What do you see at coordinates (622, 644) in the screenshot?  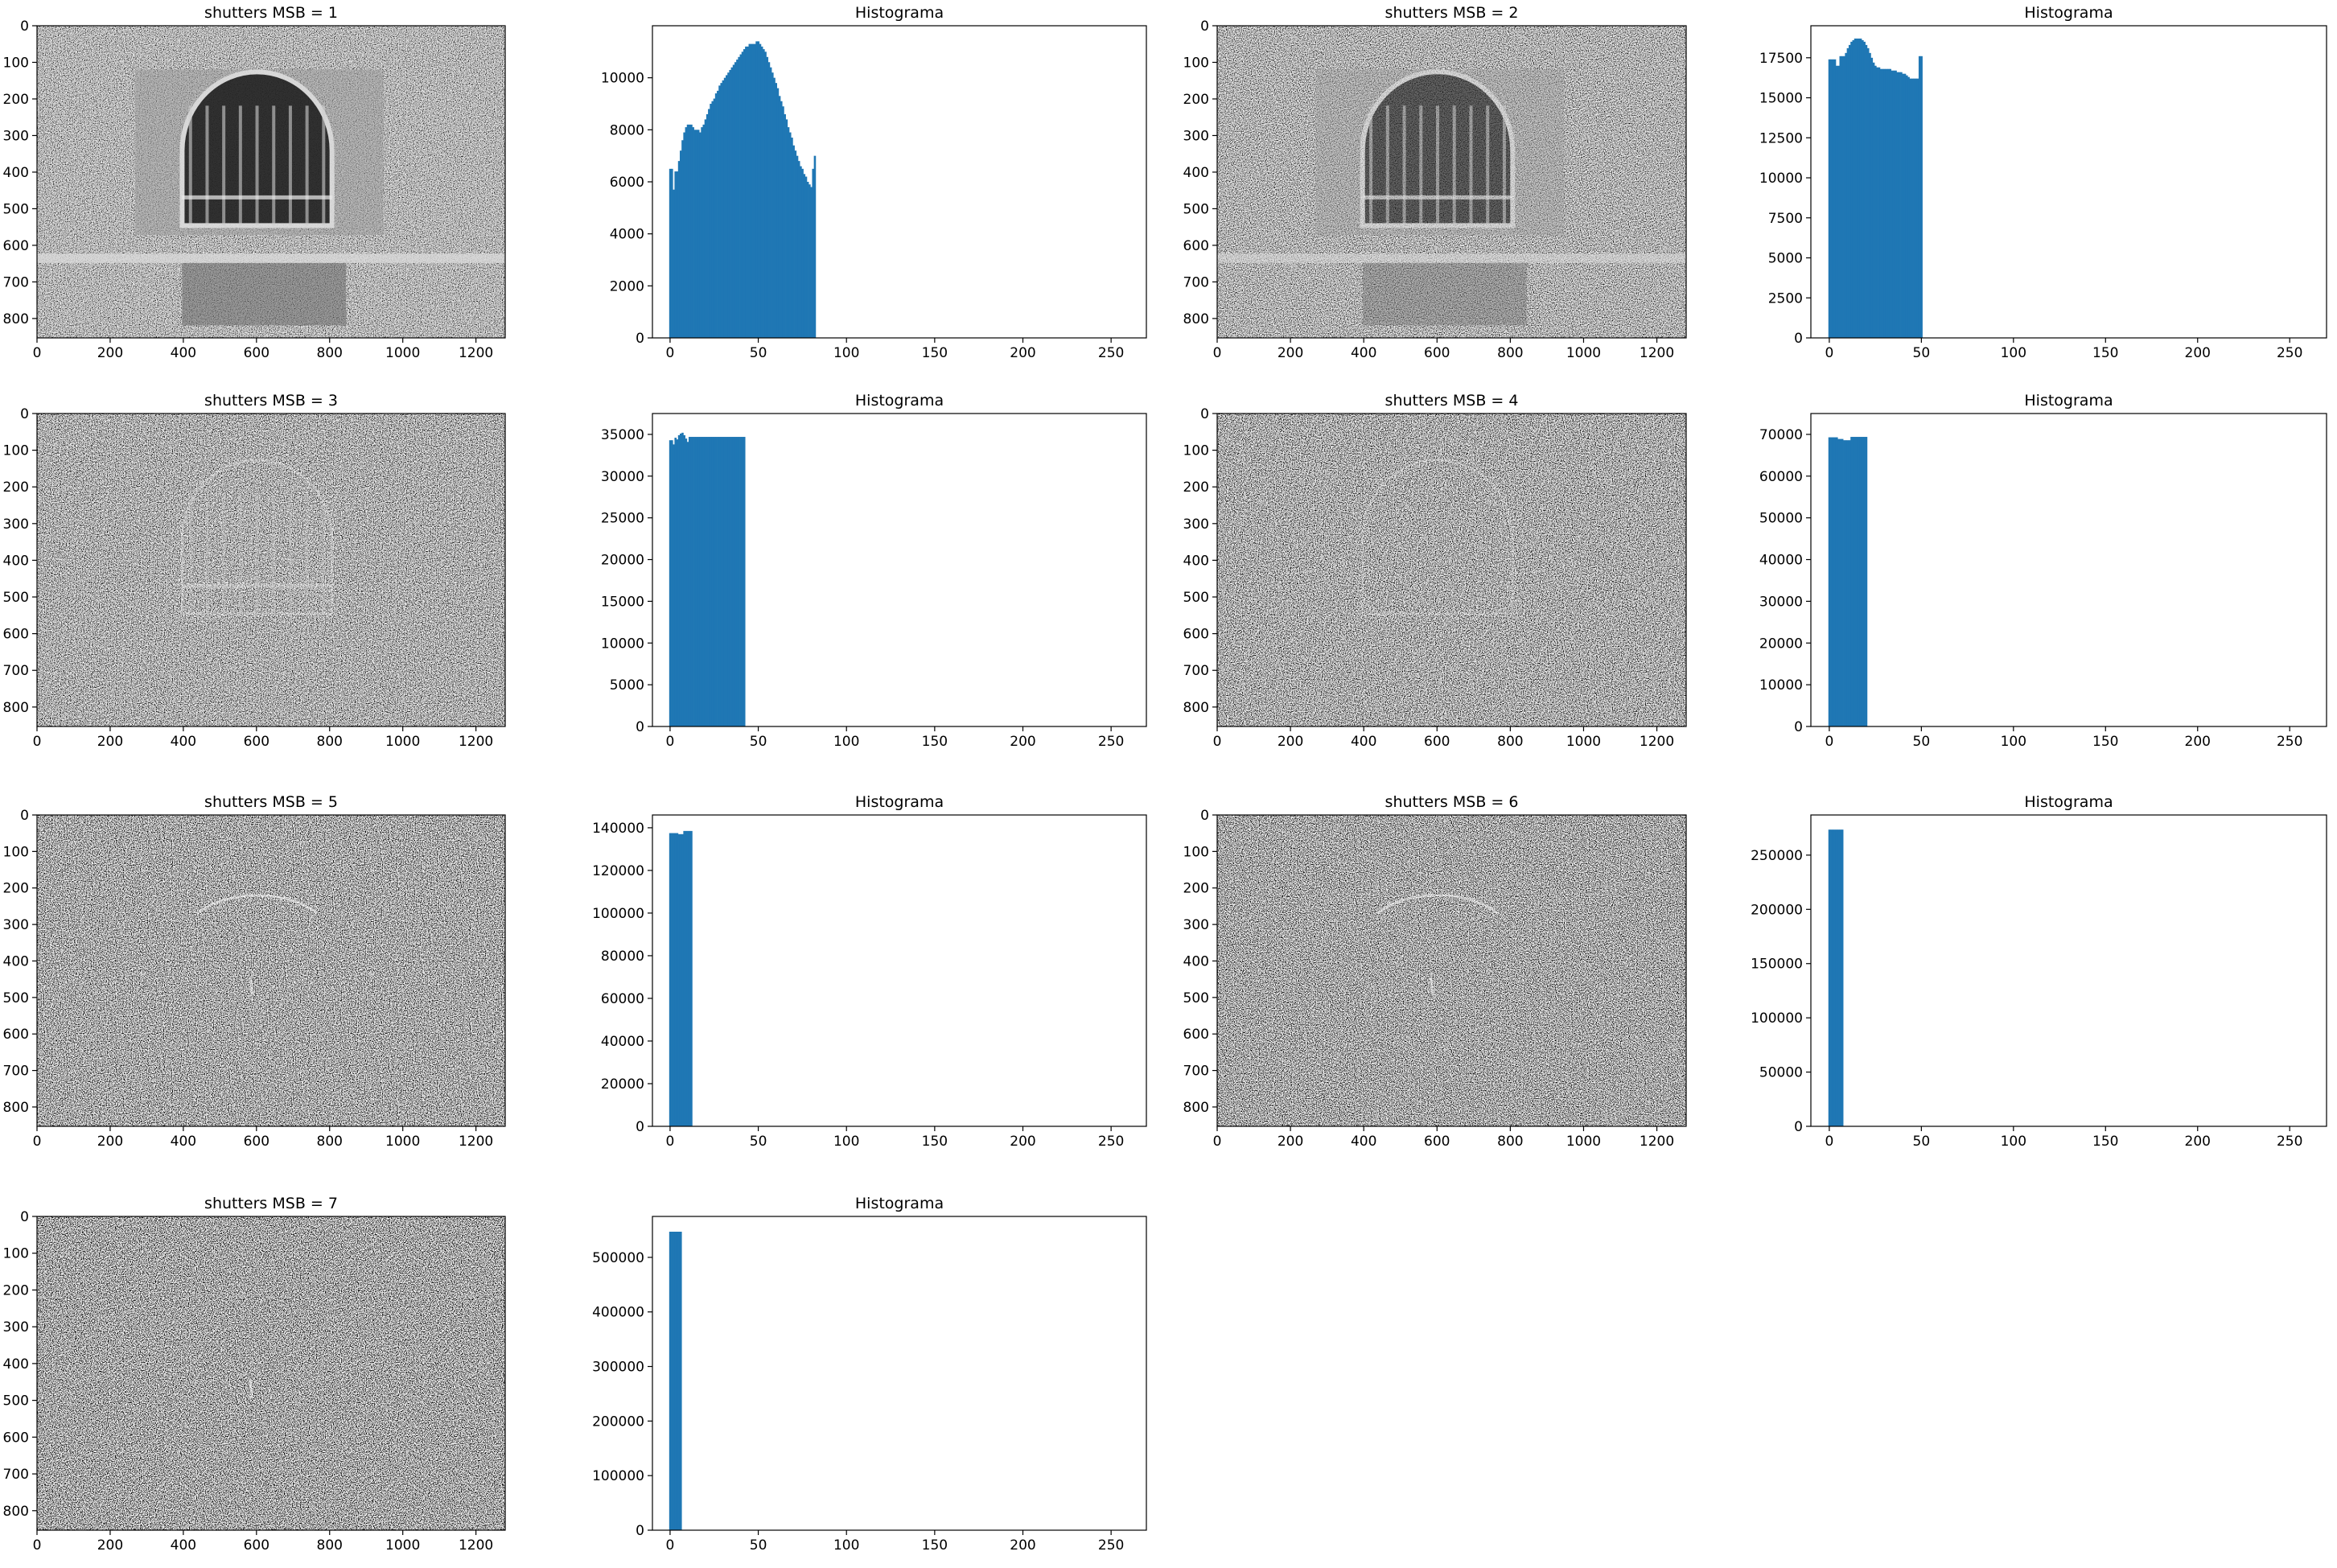 I see `y-tick-label: 10000` at bounding box center [622, 644].